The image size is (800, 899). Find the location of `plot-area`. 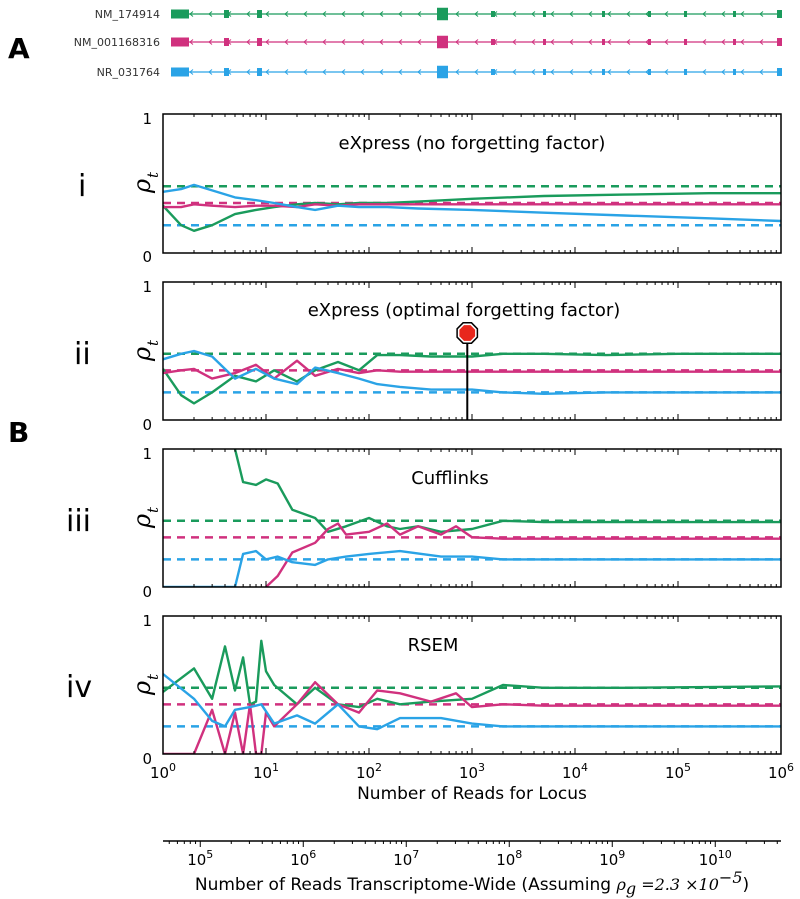

plot-area is located at coordinates (472, 685).